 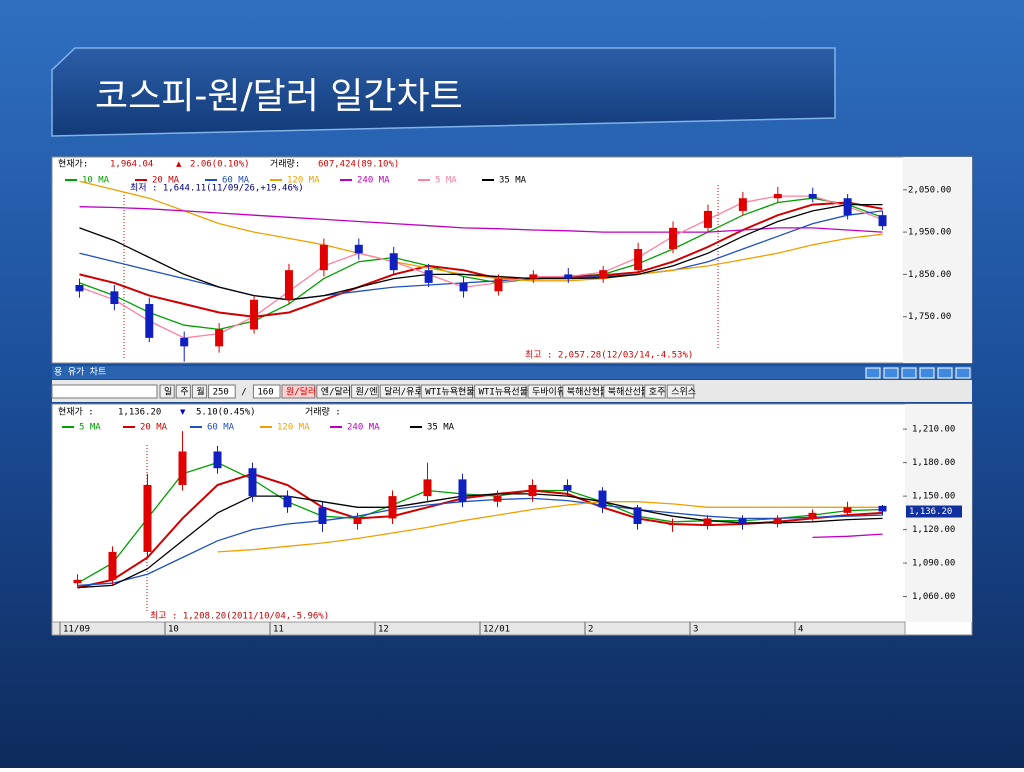 I want to click on axis-panel, so click(x=937, y=260).